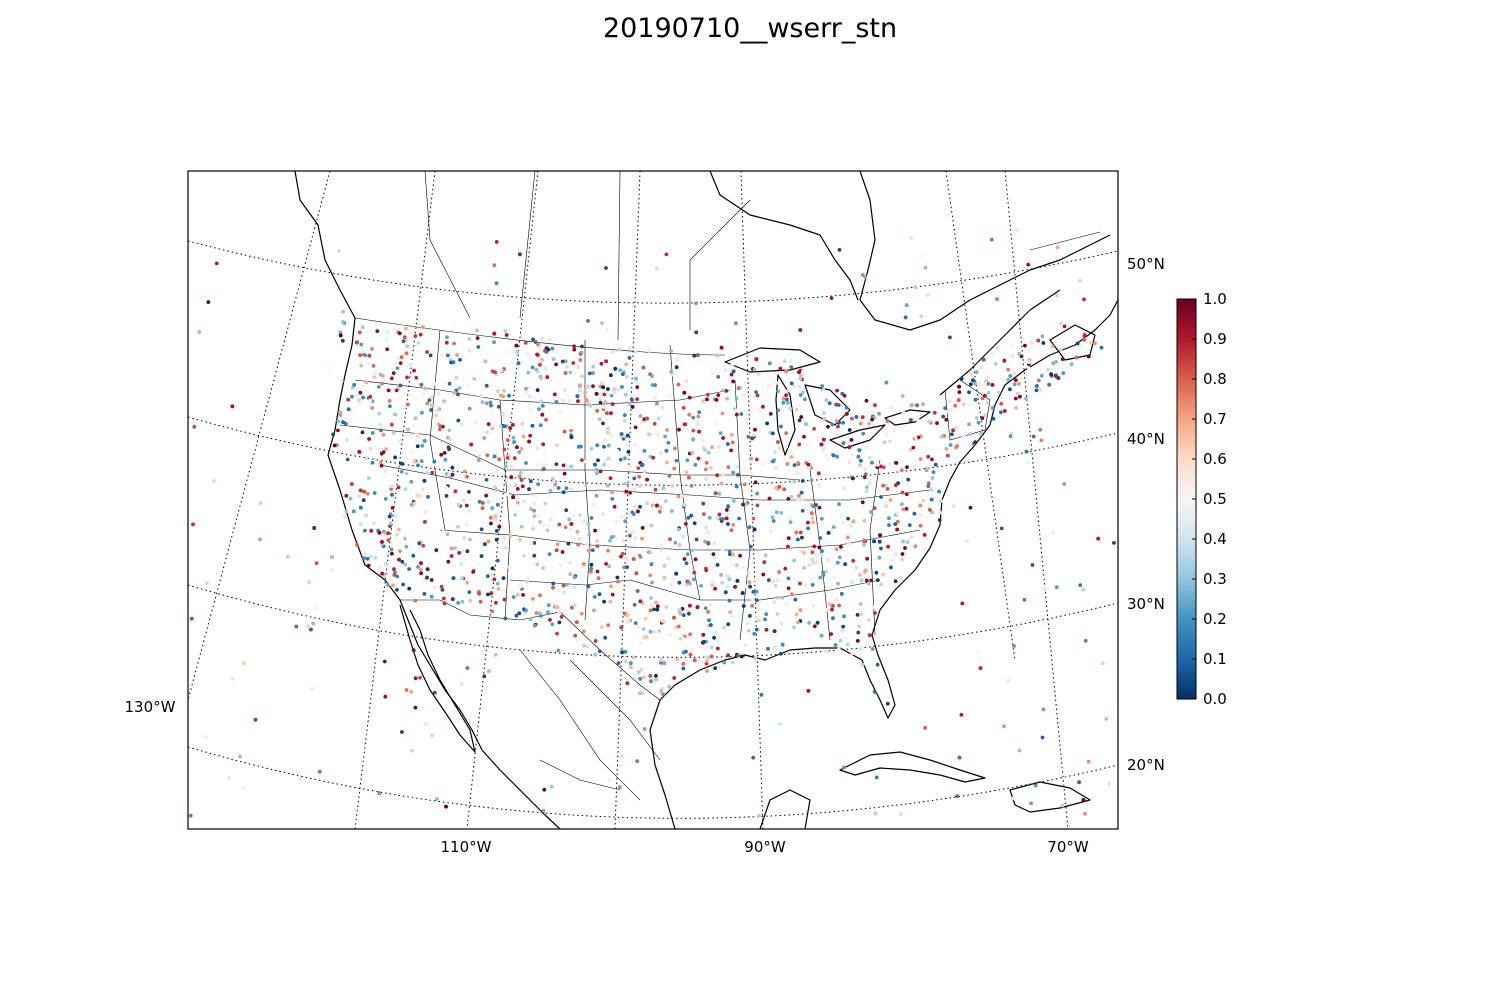  Describe the element at coordinates (907, 417) in the screenshot. I see `great-lake-ontario` at that location.